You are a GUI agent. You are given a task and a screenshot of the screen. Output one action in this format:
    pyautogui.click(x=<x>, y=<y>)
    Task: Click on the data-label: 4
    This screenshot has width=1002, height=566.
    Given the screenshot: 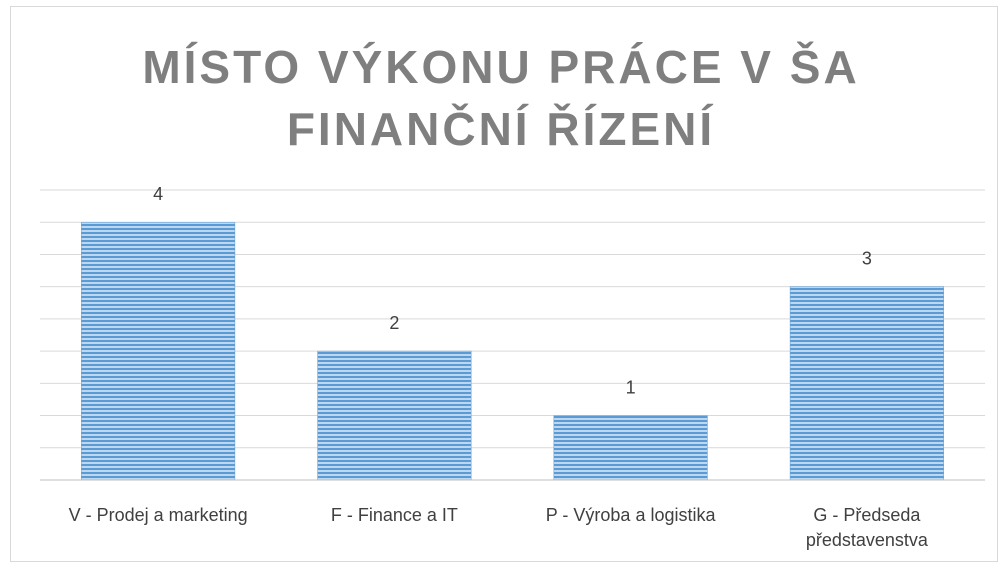 What is the action you would take?
    pyautogui.click(x=158, y=194)
    